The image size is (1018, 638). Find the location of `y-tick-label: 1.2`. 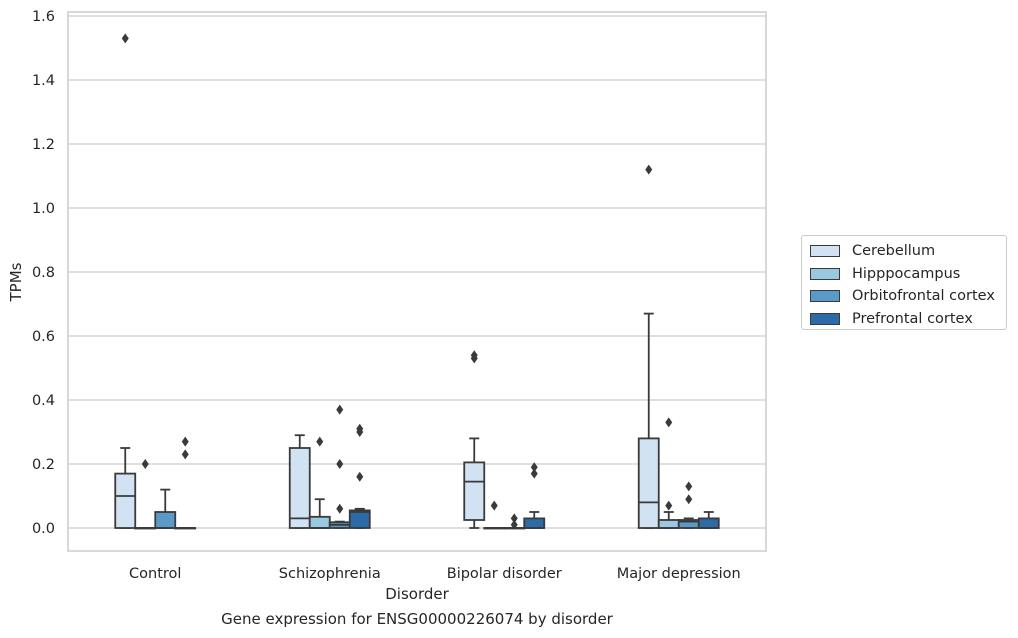

y-tick-label: 1.2 is located at coordinates (43, 145).